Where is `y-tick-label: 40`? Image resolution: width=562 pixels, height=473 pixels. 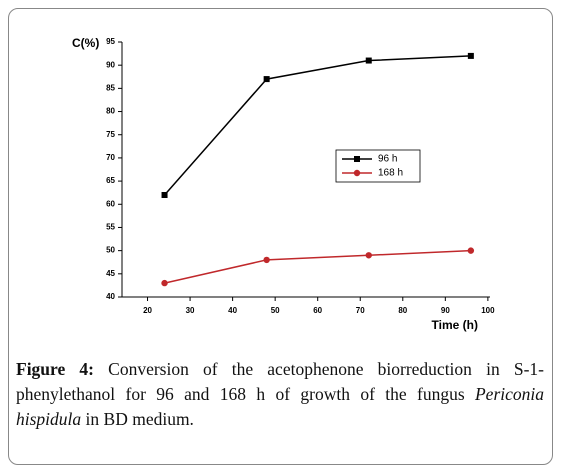
y-tick-label: 40 is located at coordinates (110, 296).